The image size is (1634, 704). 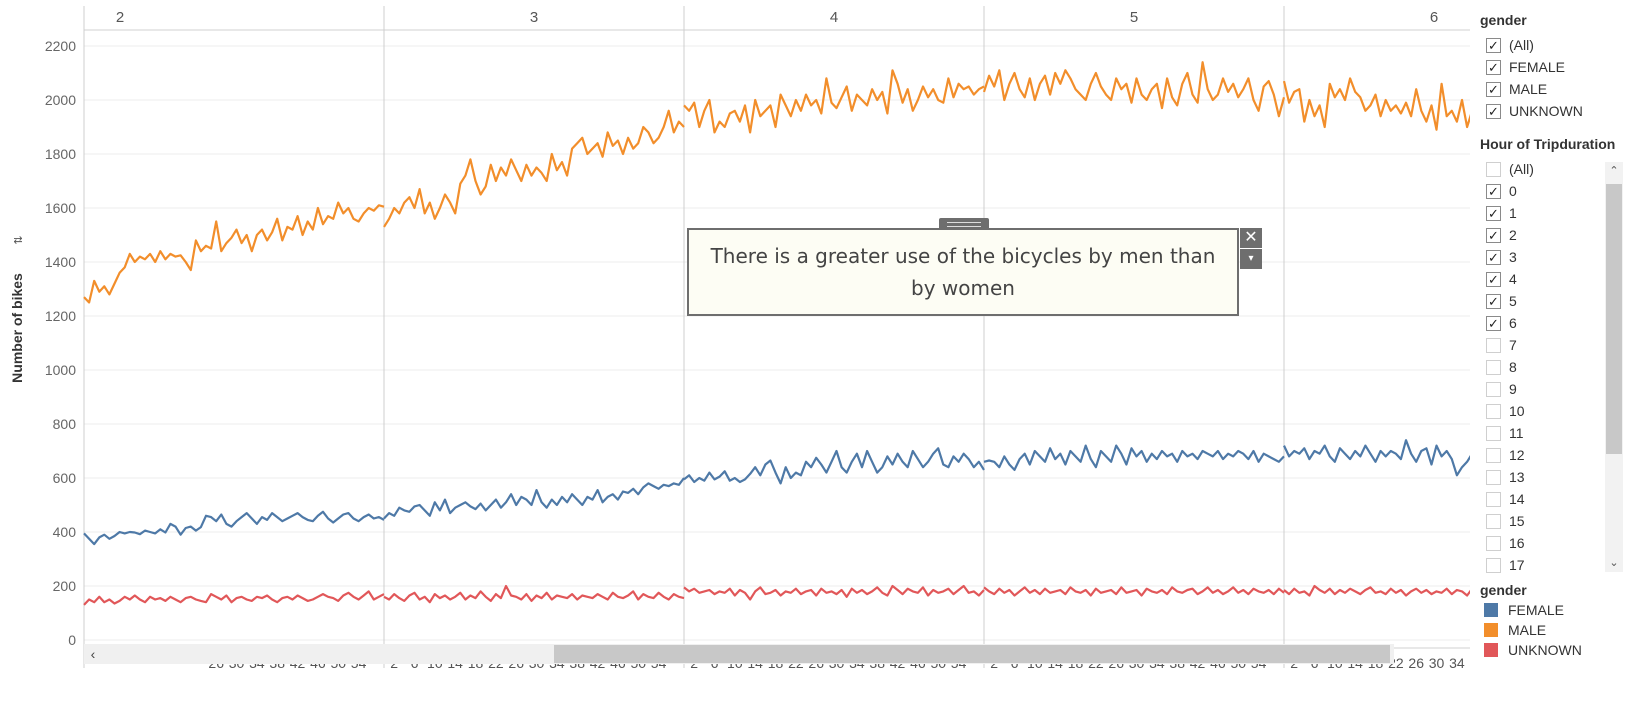 I want to click on close-icon: ✕, so click(x=1251, y=238).